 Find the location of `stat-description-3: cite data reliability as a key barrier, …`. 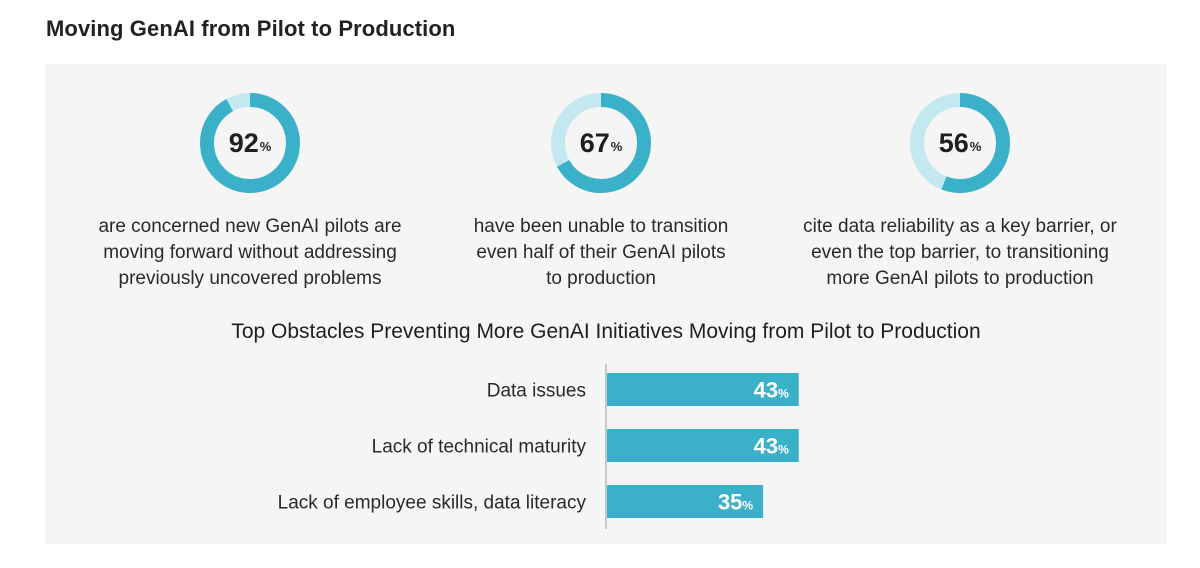

stat-description-3: cite data reliability as a key barrier, … is located at coordinates (960, 252).